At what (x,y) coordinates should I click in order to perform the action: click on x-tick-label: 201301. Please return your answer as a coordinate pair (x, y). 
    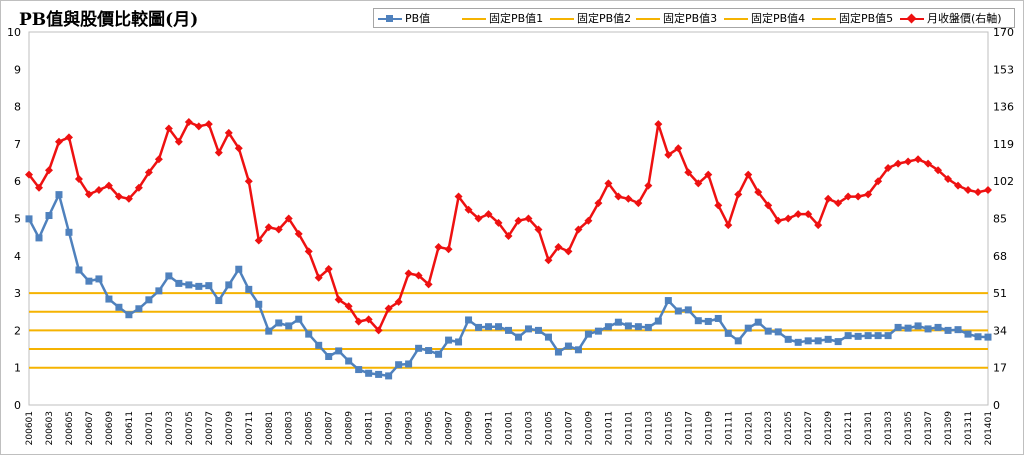
    Looking at the image, I should click on (869, 428).